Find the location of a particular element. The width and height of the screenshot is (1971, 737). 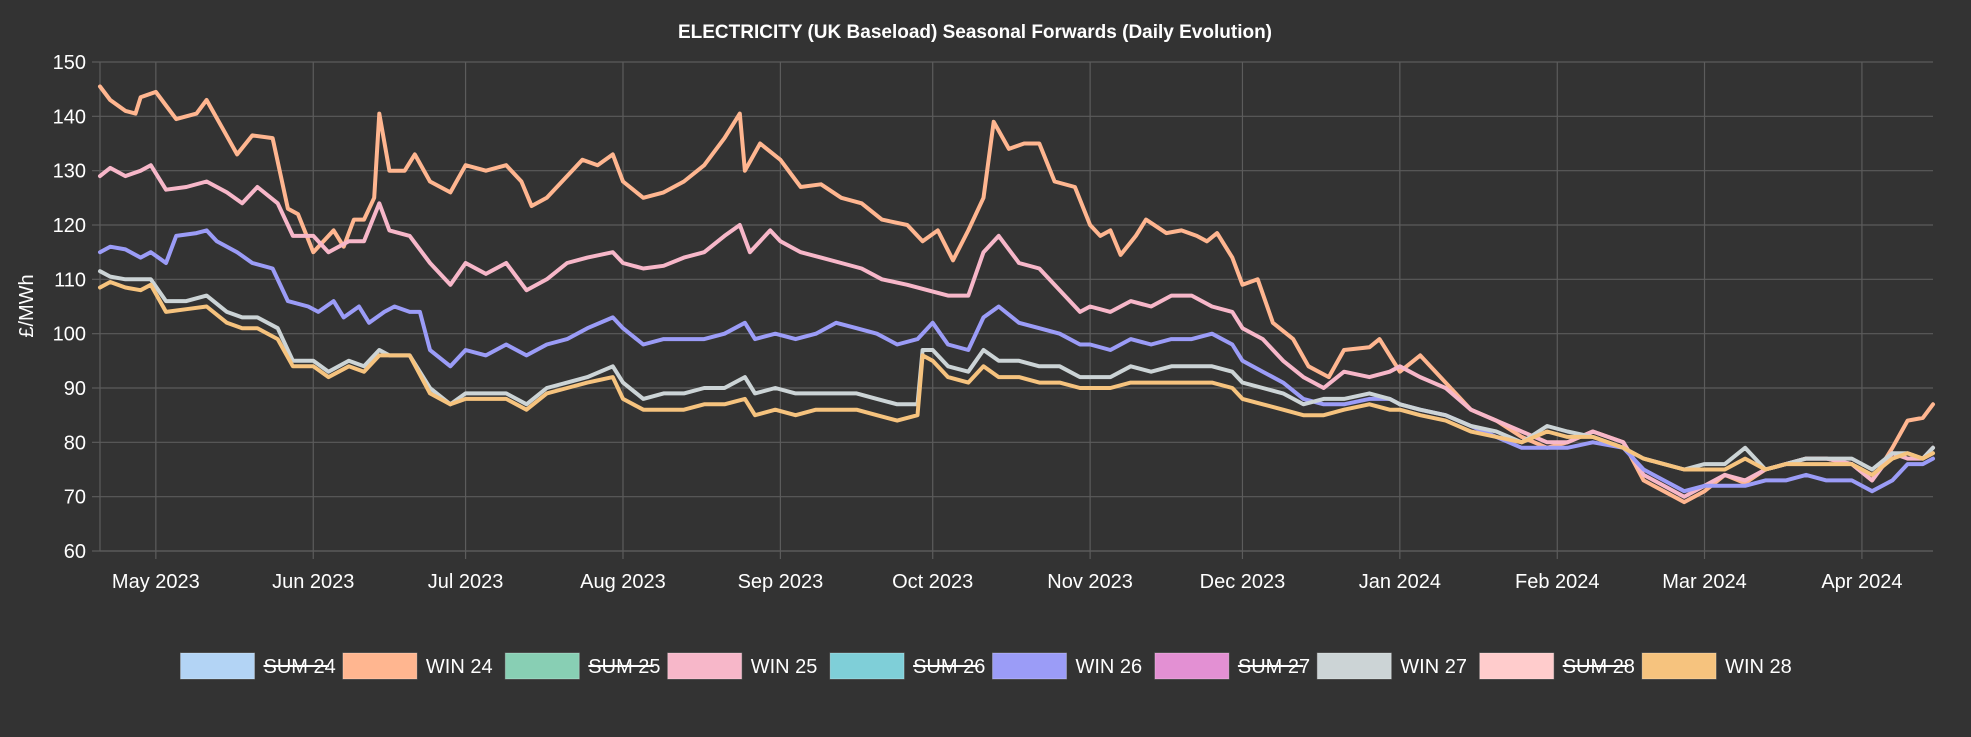

x-tick-label: Oct 2023 is located at coordinates (932, 582).